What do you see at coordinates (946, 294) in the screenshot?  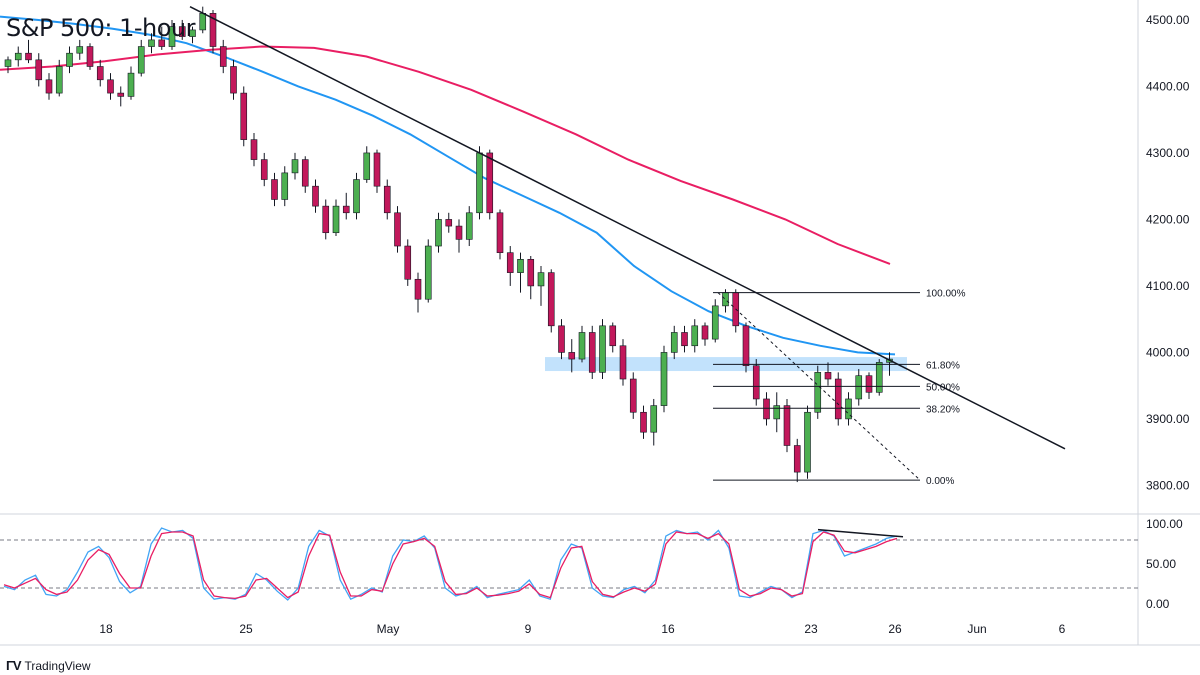 I see `fib-level-label: 100.00%` at bounding box center [946, 294].